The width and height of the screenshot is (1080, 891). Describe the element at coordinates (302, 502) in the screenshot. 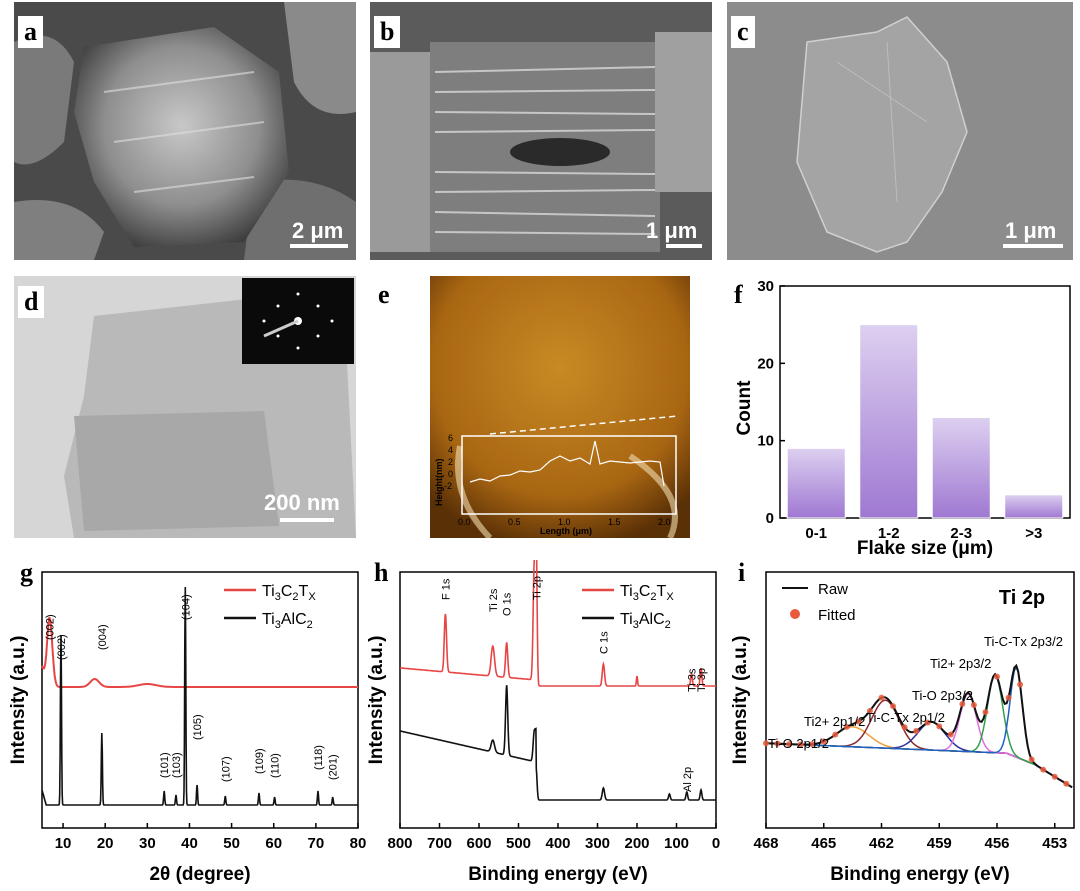

I see `scalebar-label-d: 200 nm` at that location.